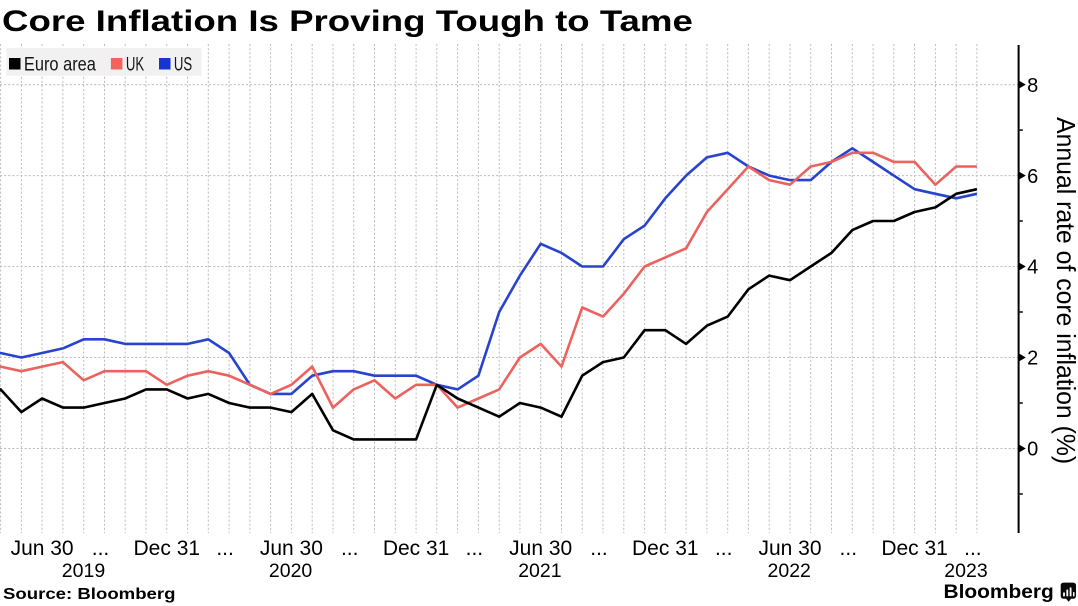 This screenshot has width=1078, height=606. Describe the element at coordinates (965, 571) in the screenshot. I see `svg-text: 2023` at that location.